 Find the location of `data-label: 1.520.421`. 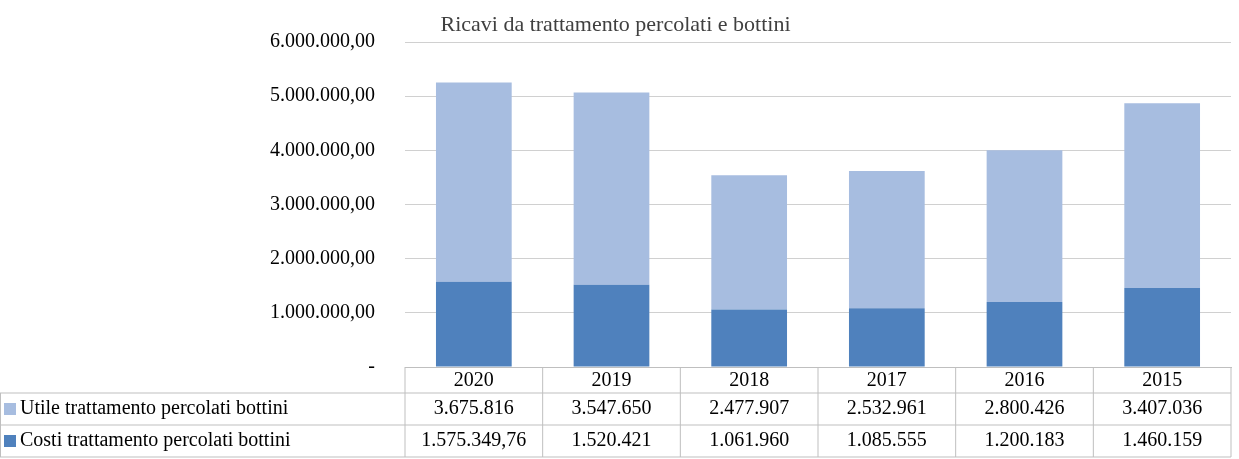

data-label: 1.520.421 is located at coordinates (611, 439).